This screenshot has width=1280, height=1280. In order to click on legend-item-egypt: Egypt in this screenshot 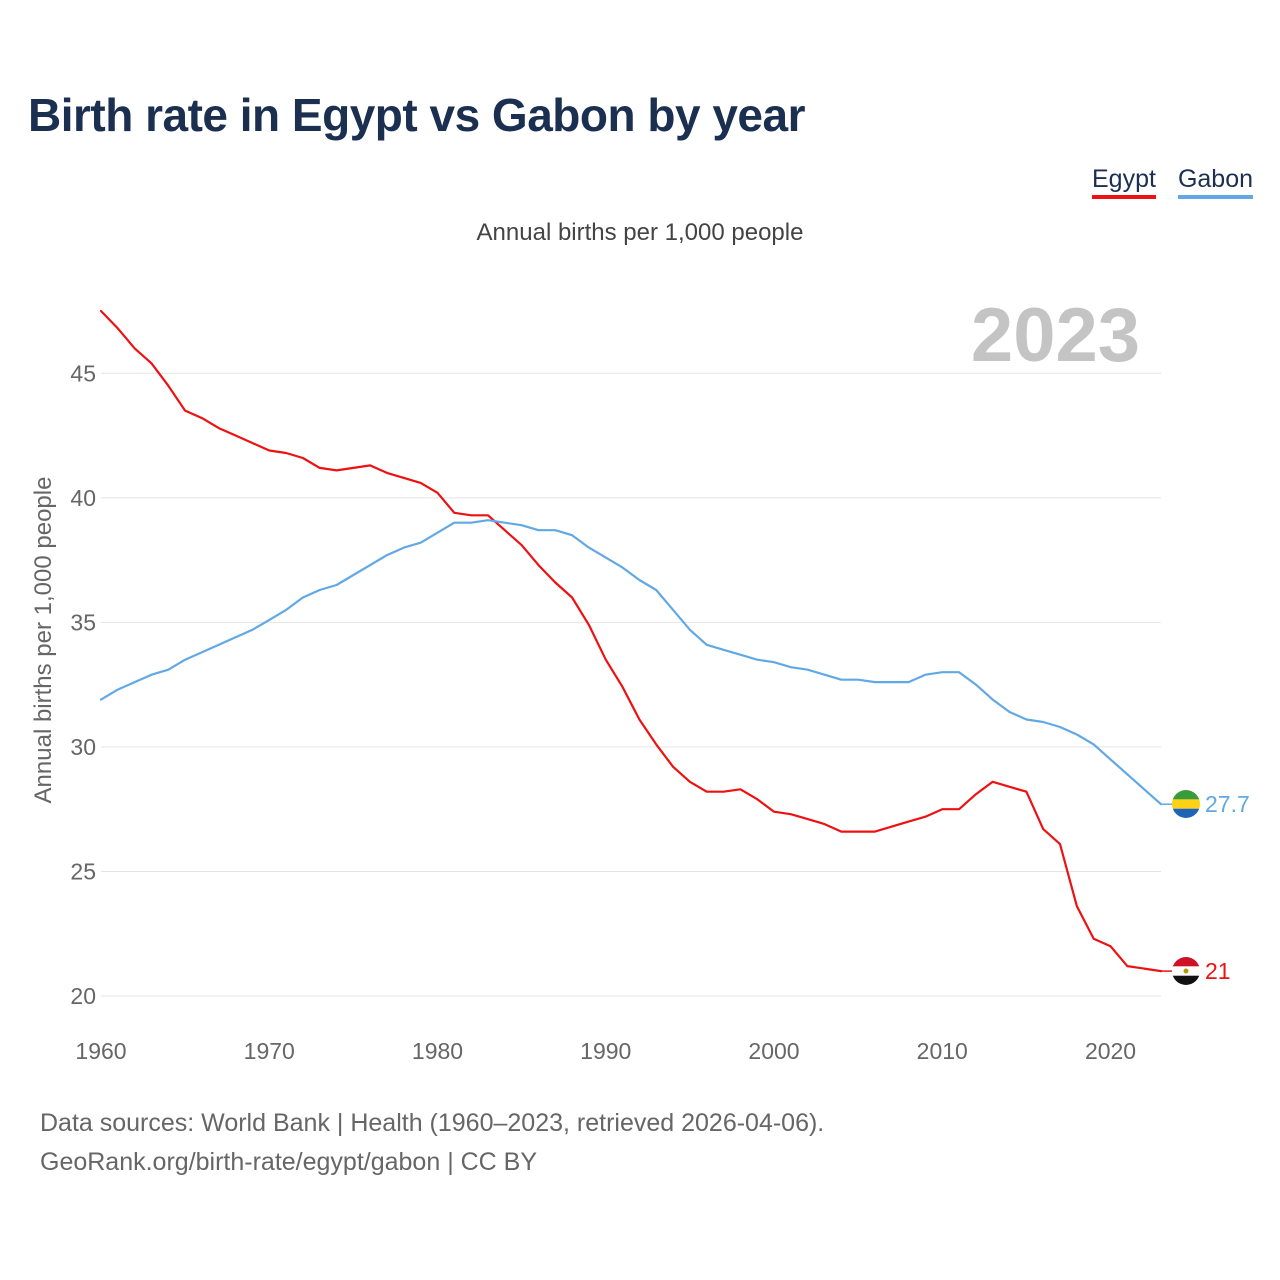, I will do `click(1124, 182)`.